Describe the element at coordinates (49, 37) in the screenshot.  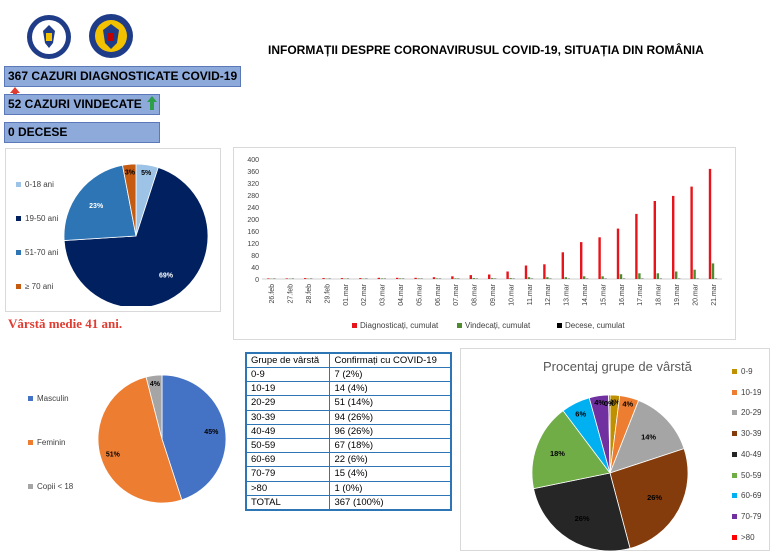
I see `government-logo` at that location.